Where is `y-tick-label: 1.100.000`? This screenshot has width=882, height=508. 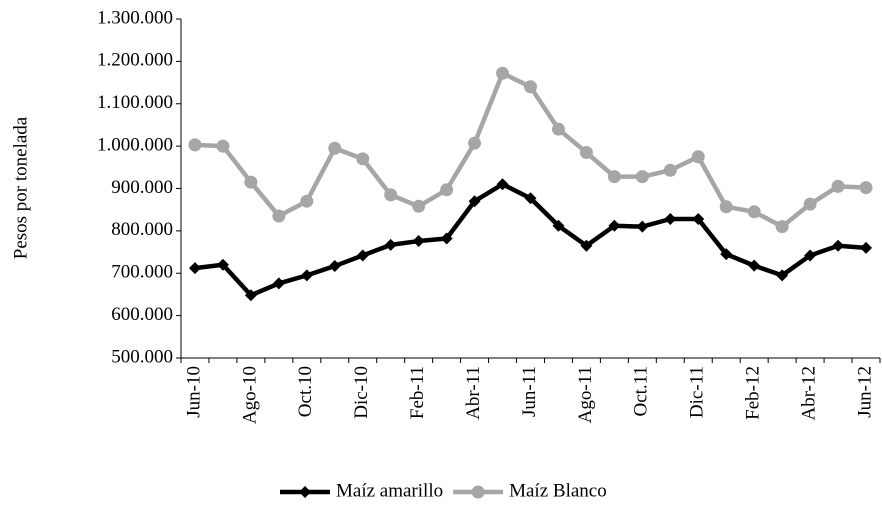 y-tick-label: 1.100.000 is located at coordinates (135, 102).